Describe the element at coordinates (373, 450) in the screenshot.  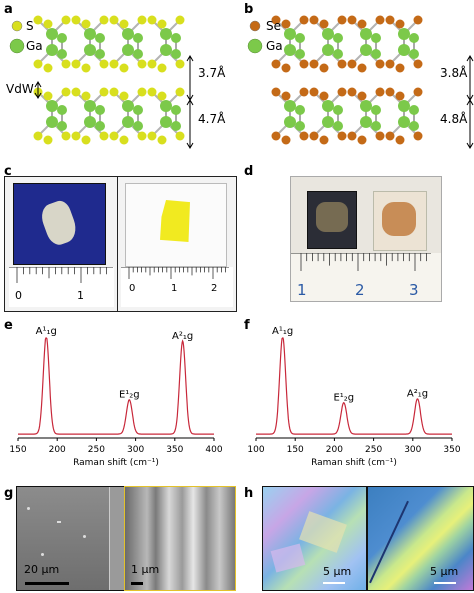
I see `x-tick-label: 250` at that location.